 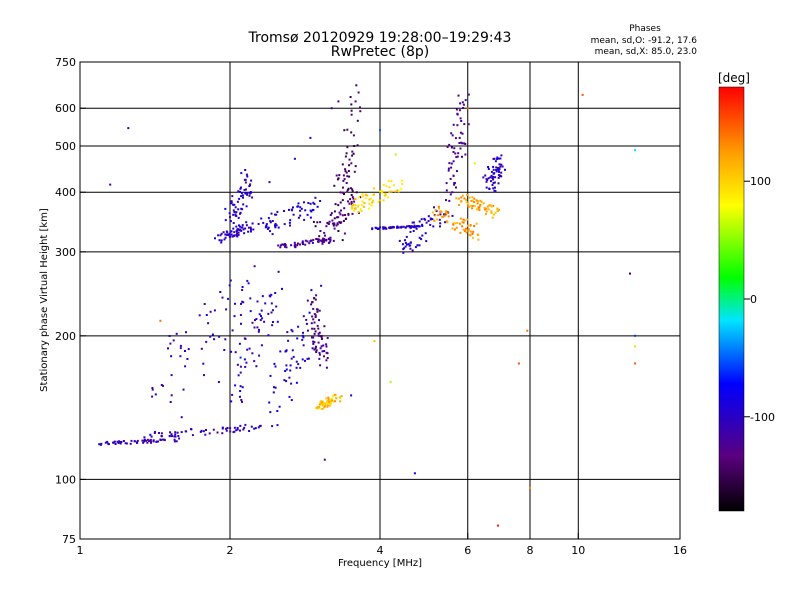 What do you see at coordinates (65, 146) in the screenshot?
I see `y-tick-label: 500` at bounding box center [65, 146].